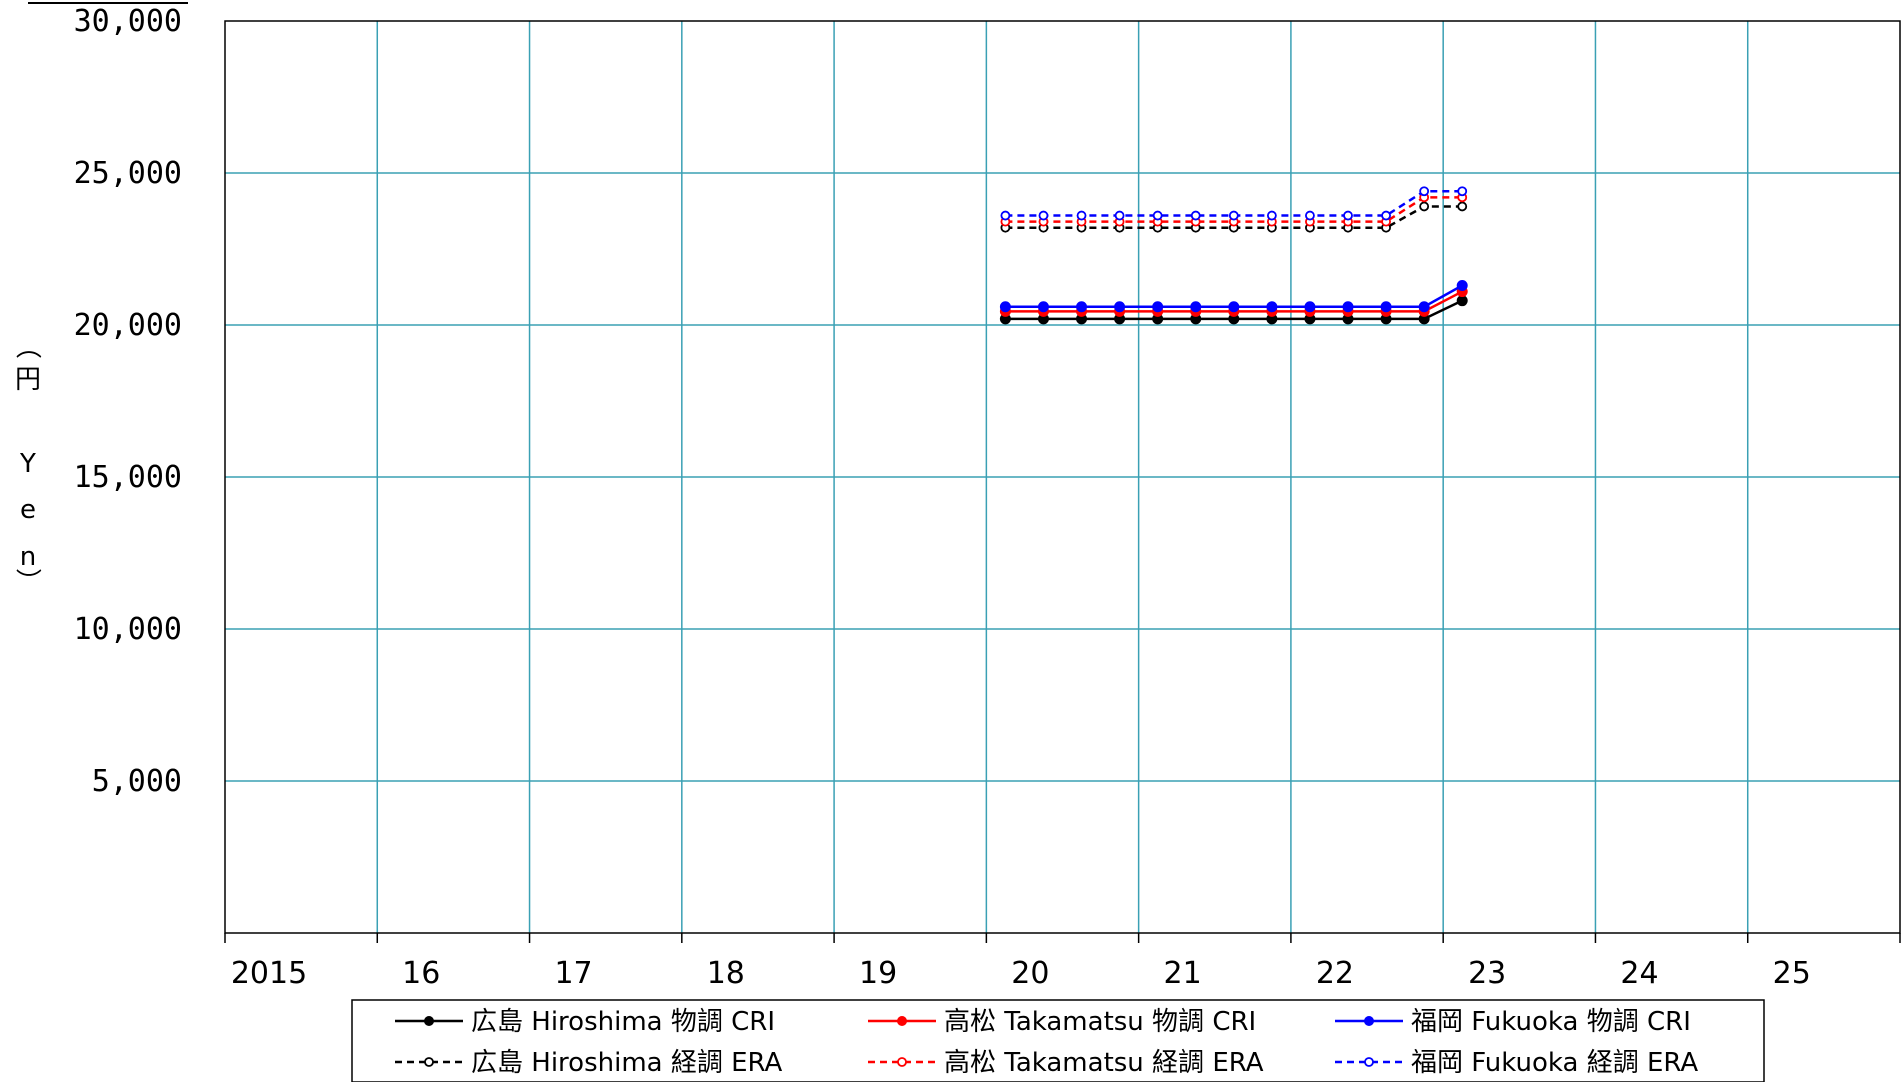  What do you see at coordinates (421, 973) in the screenshot?
I see `x-tick-label: 16` at bounding box center [421, 973].